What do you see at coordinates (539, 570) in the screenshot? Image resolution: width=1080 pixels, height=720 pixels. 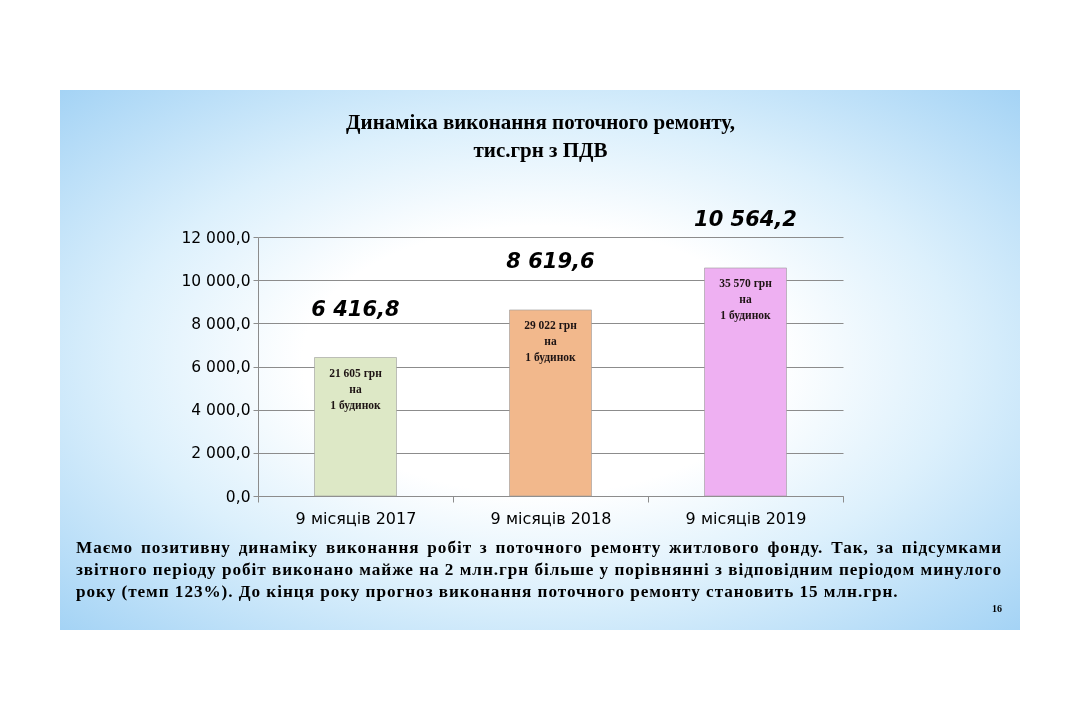 I see `text: Маємо позитивну динаміку виконання робіт з поточного ремонту житлового фонду. Так, за підсумками звітного періоду робіт виконано майже на 2 млн.грн більше у порівнянні з відповідним періодом минулого року (темп 123%). До кінця року прогноз виконання поточного ремонту становить 15 млн.грн.` at bounding box center [539, 570].